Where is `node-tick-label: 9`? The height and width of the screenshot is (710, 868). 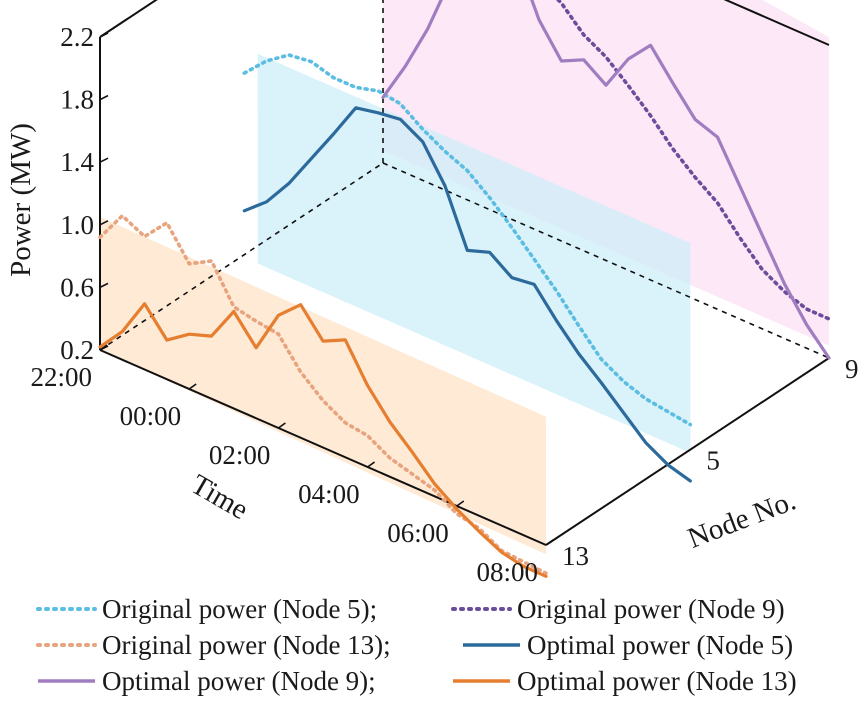
node-tick-label: 9 is located at coordinates (852, 369).